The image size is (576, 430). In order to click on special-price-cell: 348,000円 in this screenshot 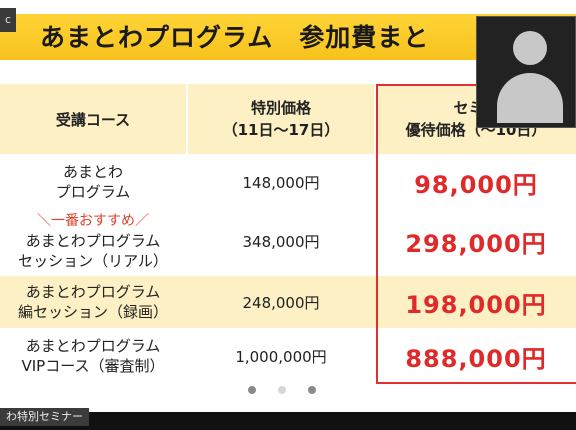, I will do `click(281, 241)`.